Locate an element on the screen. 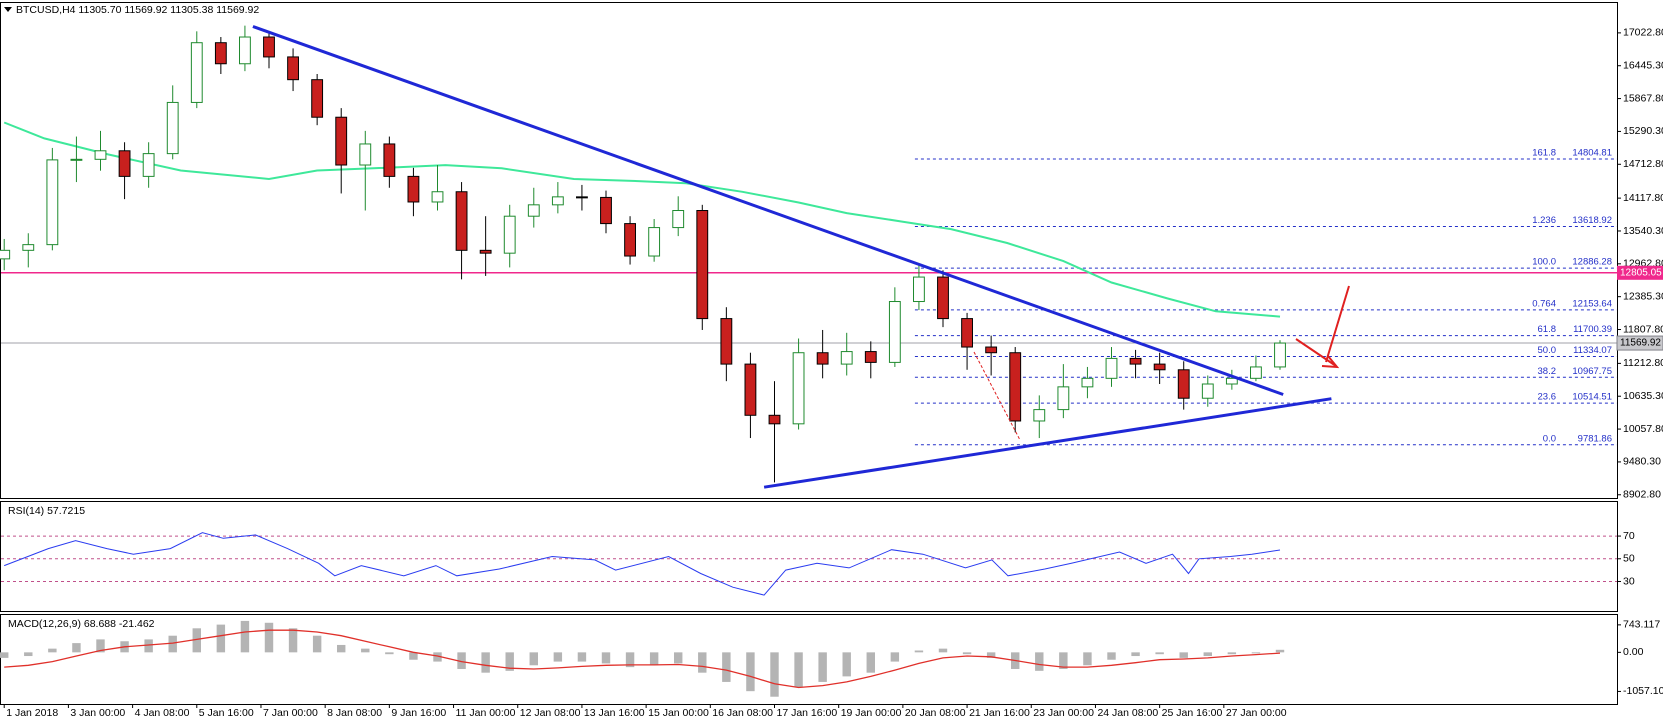 This screenshot has height=720, width=1663. fib-price-label: 14804.81 is located at coordinates (1592, 153).